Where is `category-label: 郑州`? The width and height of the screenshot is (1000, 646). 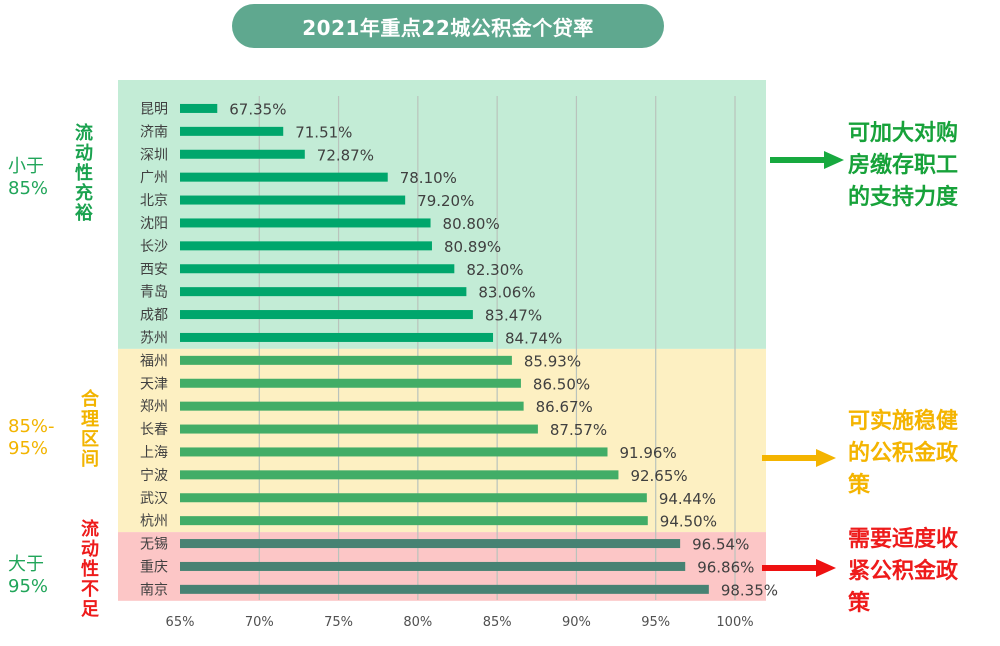 category-label: 郑州 is located at coordinates (154, 407).